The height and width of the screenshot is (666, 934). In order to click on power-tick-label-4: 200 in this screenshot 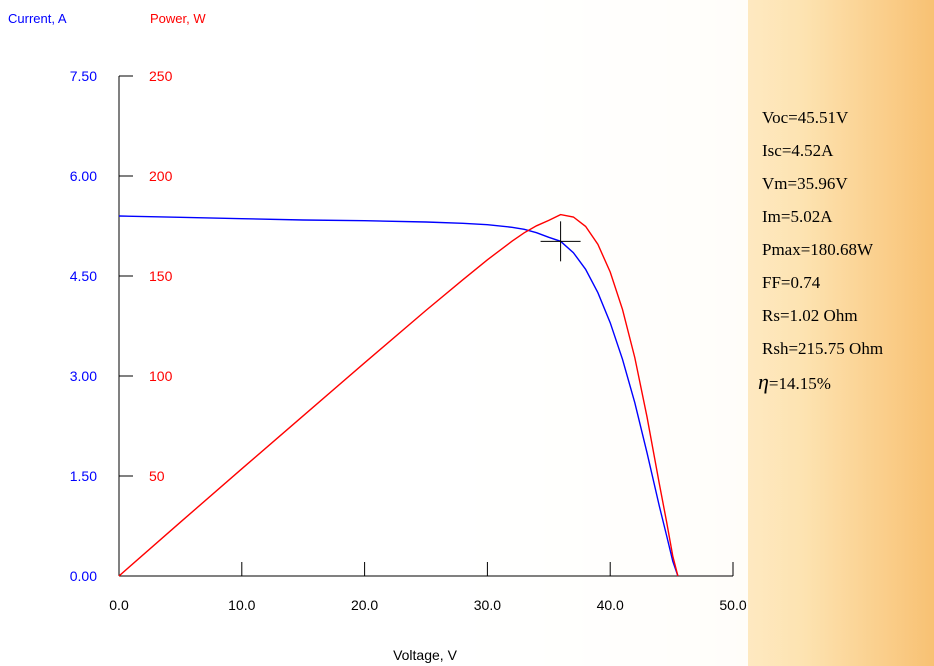, I will do `click(161, 176)`.